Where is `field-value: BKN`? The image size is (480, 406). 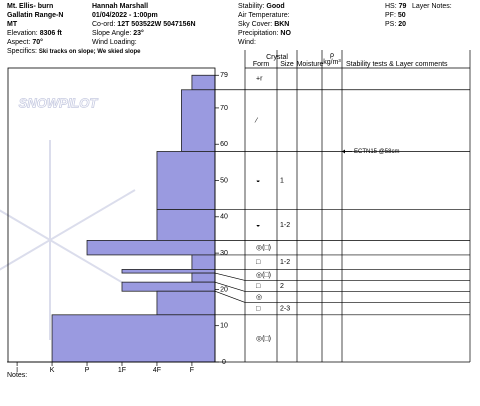 field-value: BKN is located at coordinates (281, 24).